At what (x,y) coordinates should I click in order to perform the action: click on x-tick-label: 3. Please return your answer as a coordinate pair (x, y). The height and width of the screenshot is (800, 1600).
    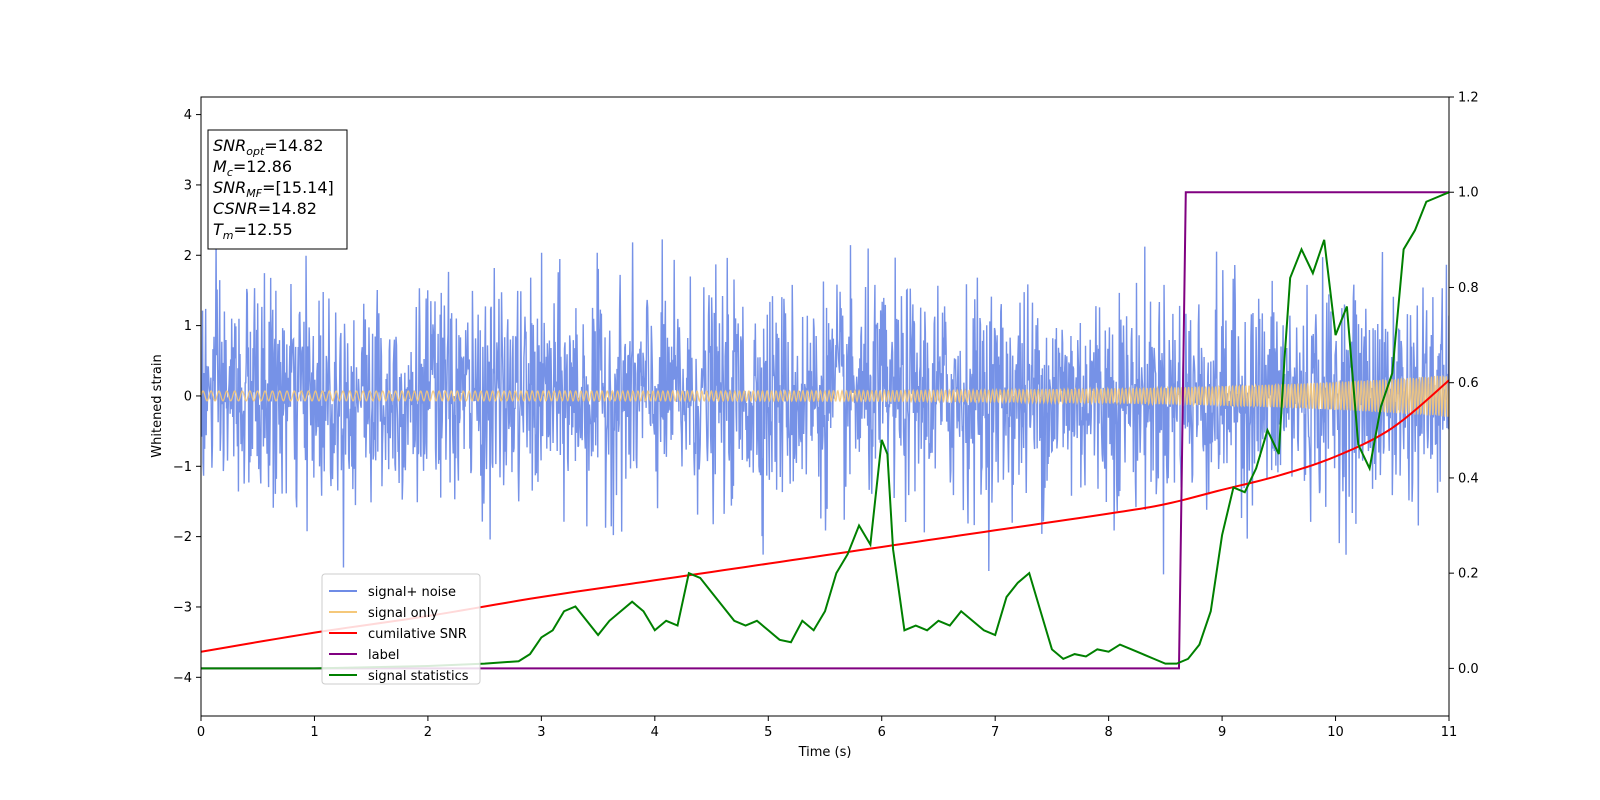
    Looking at the image, I should click on (541, 732).